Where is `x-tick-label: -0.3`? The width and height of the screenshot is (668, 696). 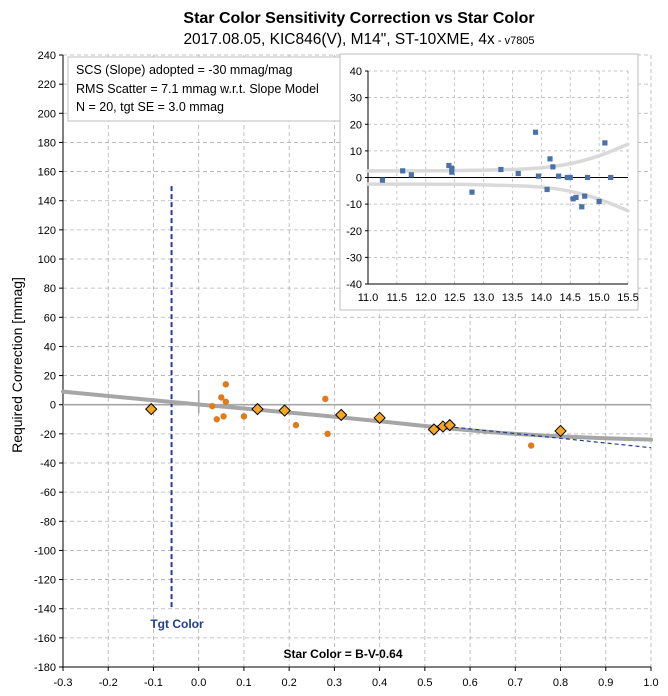 x-tick-label: -0.3 is located at coordinates (63, 683).